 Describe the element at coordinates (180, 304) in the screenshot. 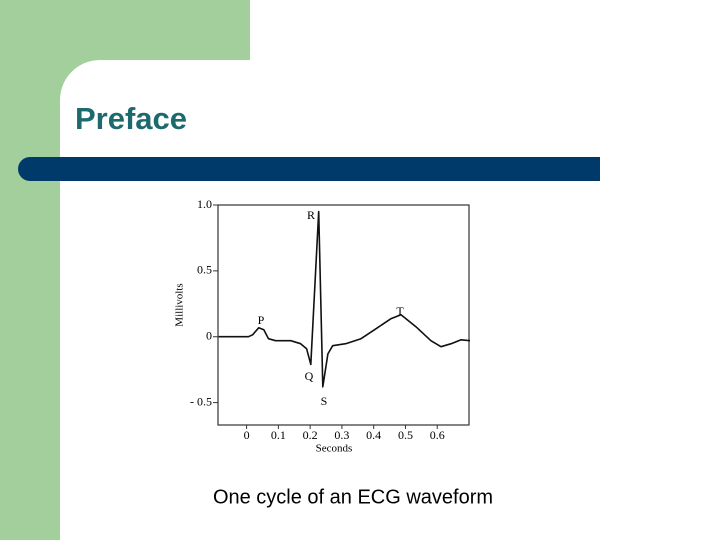

I see `y-axis-label: Millivolts` at that location.